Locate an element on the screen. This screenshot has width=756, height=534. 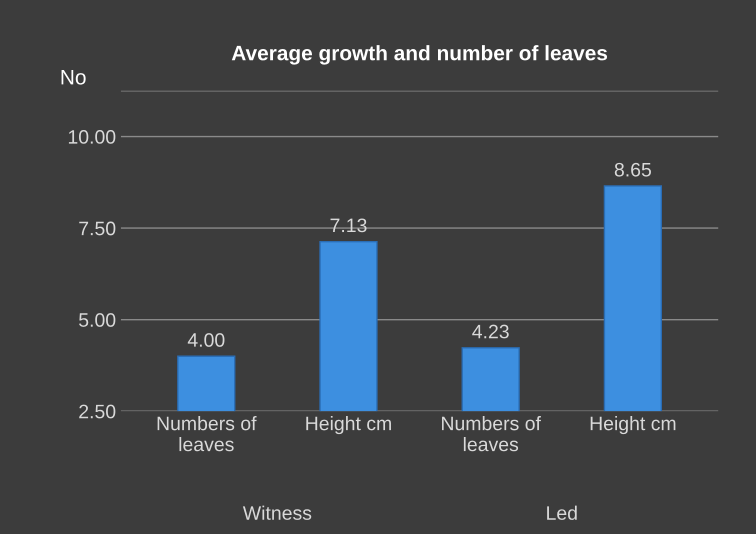
data-label: 4.23 is located at coordinates (490, 331).